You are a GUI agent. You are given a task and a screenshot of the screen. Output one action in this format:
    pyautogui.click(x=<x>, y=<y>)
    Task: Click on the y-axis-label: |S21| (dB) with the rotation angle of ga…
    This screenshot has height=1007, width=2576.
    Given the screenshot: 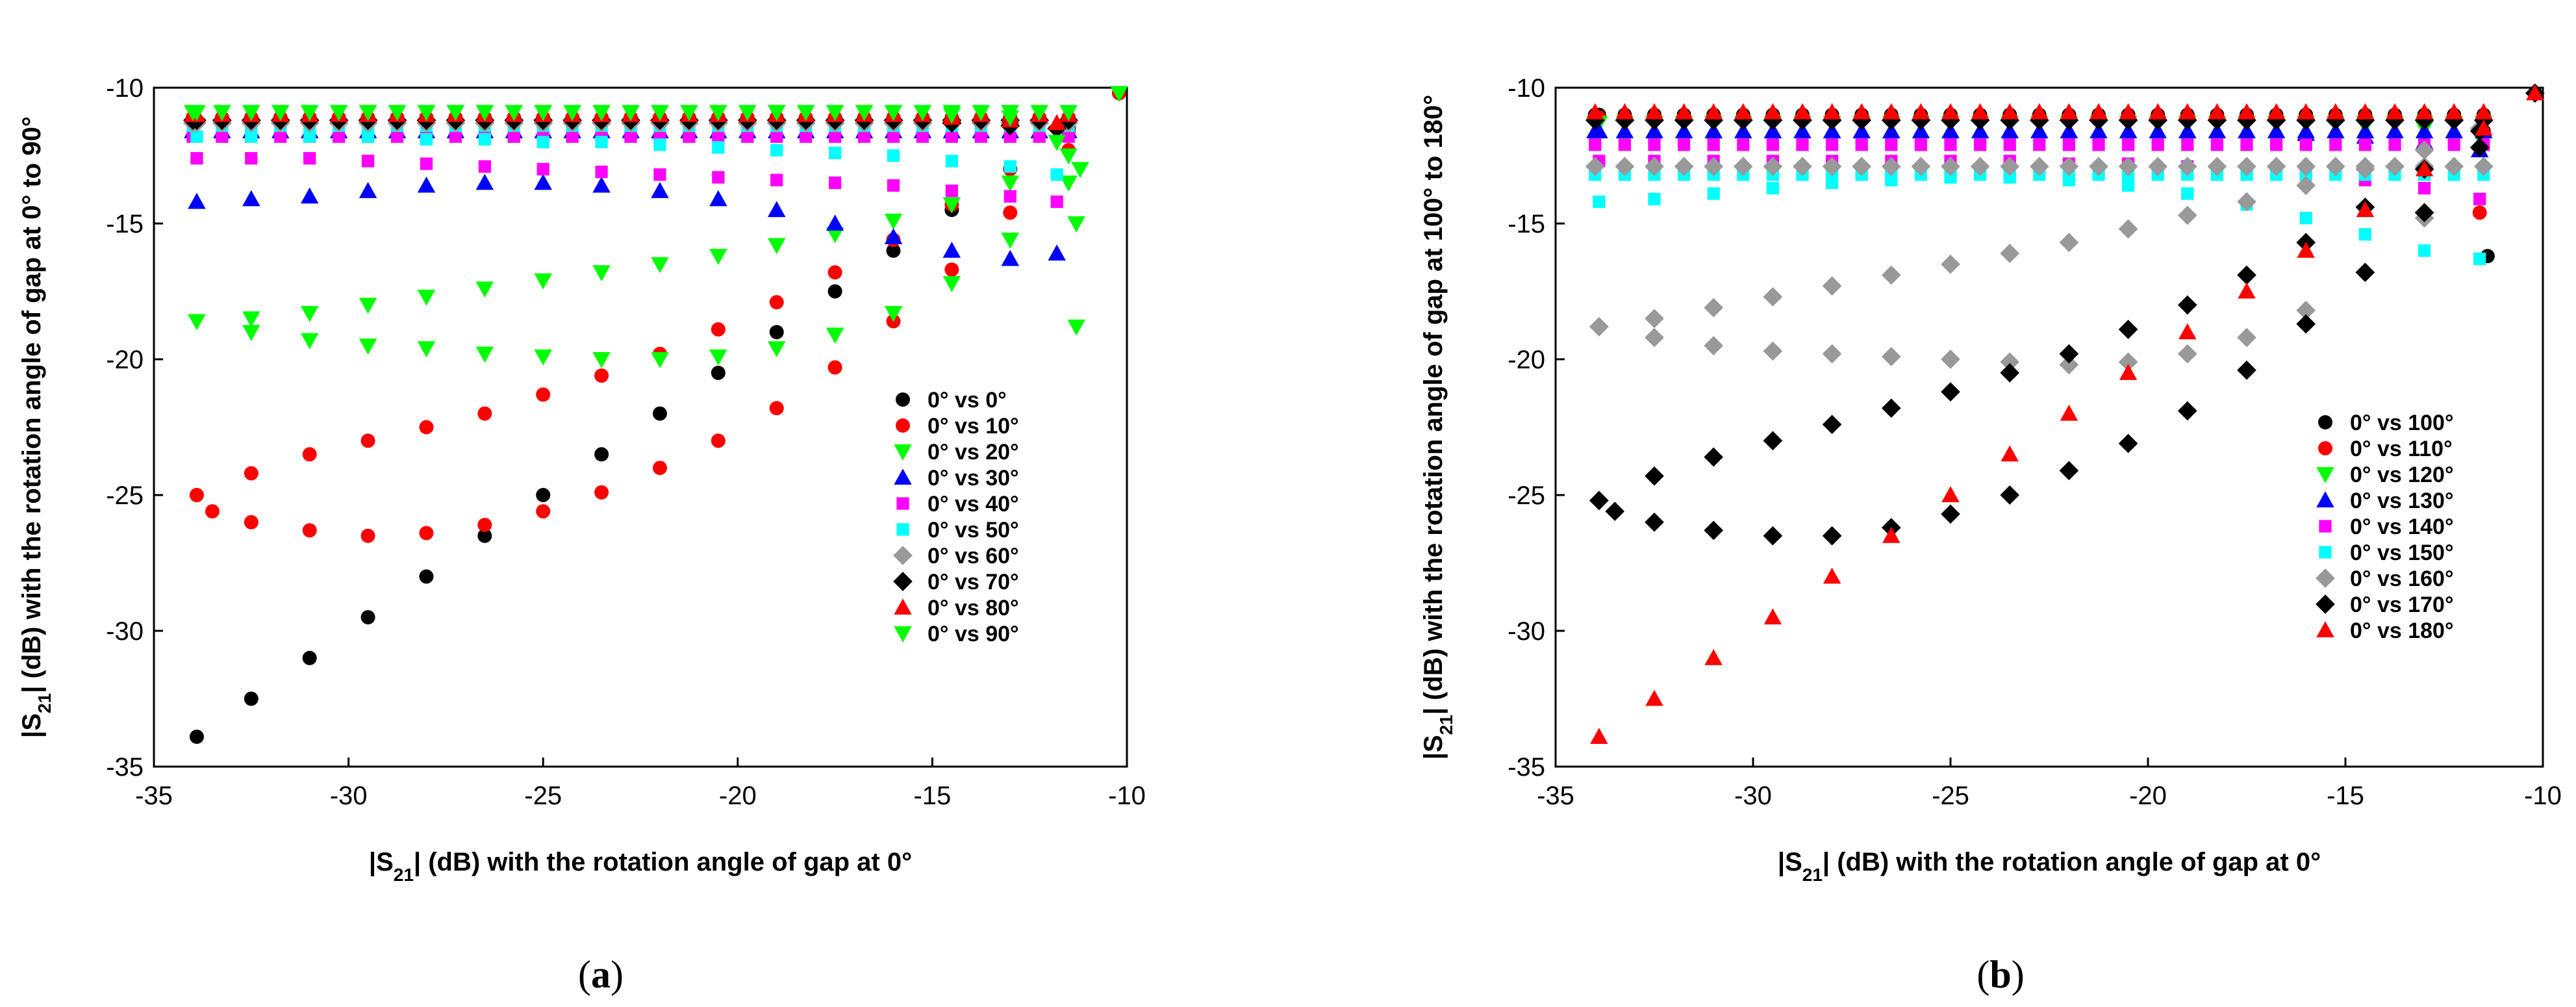 What is the action you would take?
    pyautogui.click(x=36, y=427)
    